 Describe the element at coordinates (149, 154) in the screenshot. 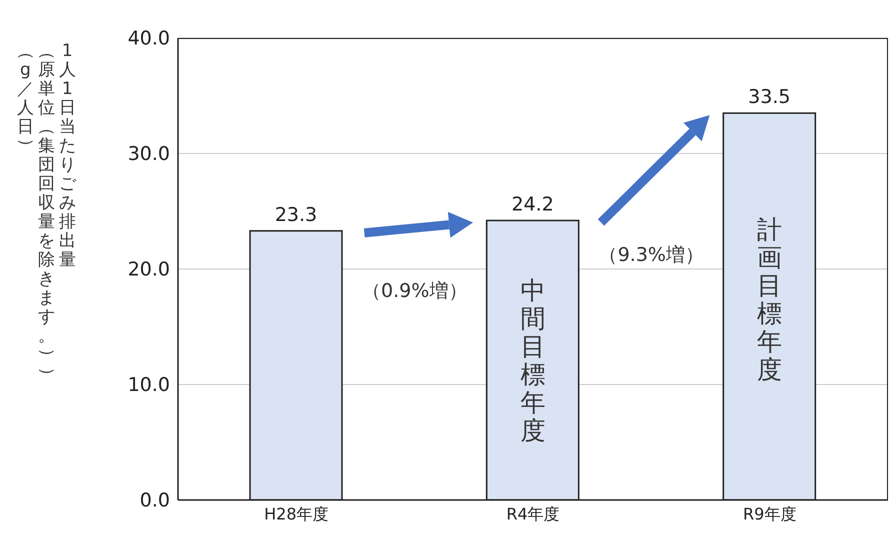

I see `y-tick-label: 30.0` at that location.